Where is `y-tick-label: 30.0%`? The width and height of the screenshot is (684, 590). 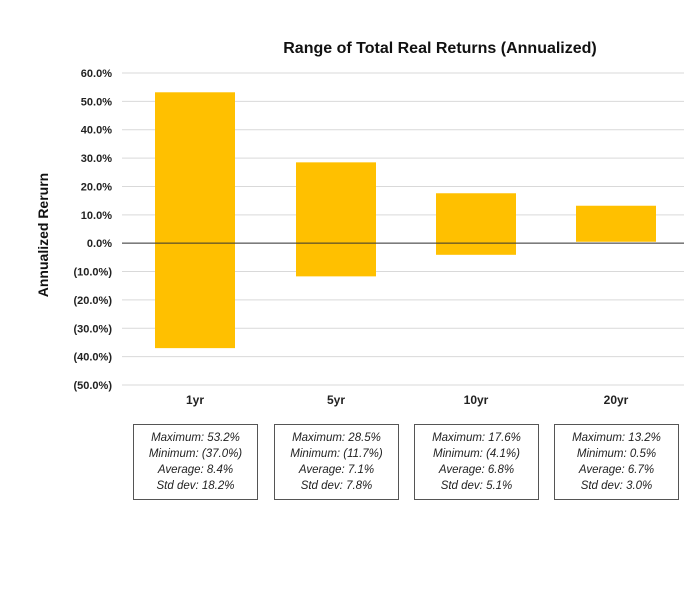
y-tick-label: 30.0% is located at coordinates (96, 159).